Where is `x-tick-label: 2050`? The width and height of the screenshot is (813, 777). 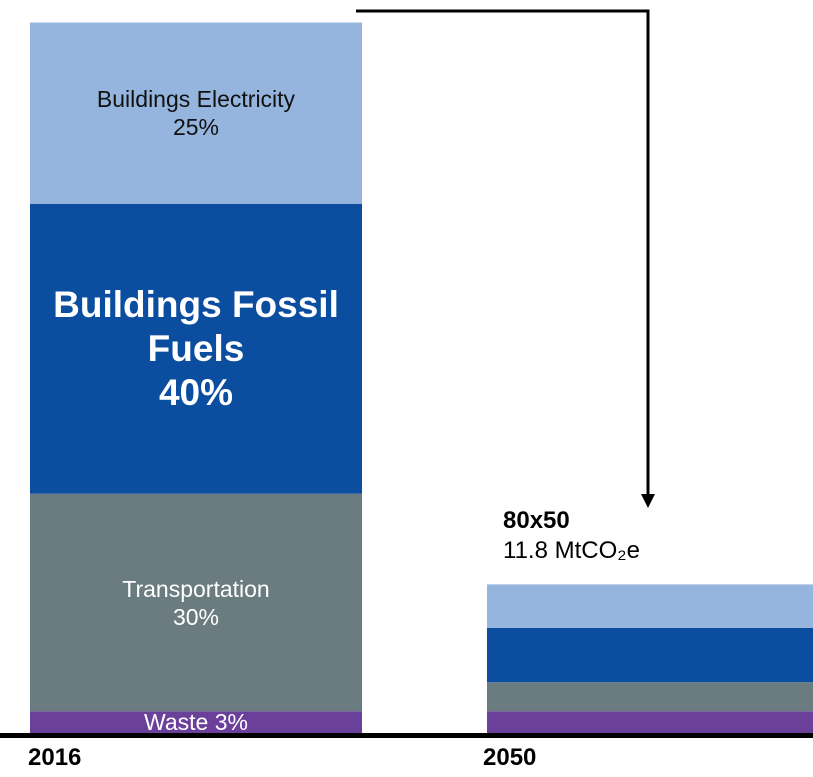
x-tick-label: 2050 is located at coordinates (510, 757).